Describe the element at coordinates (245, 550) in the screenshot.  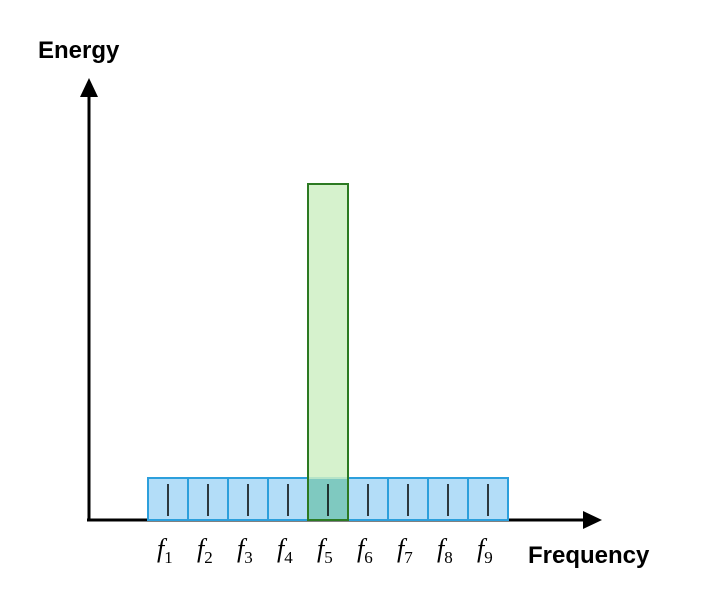
I see `x-tick-label-3: f3` at that location.